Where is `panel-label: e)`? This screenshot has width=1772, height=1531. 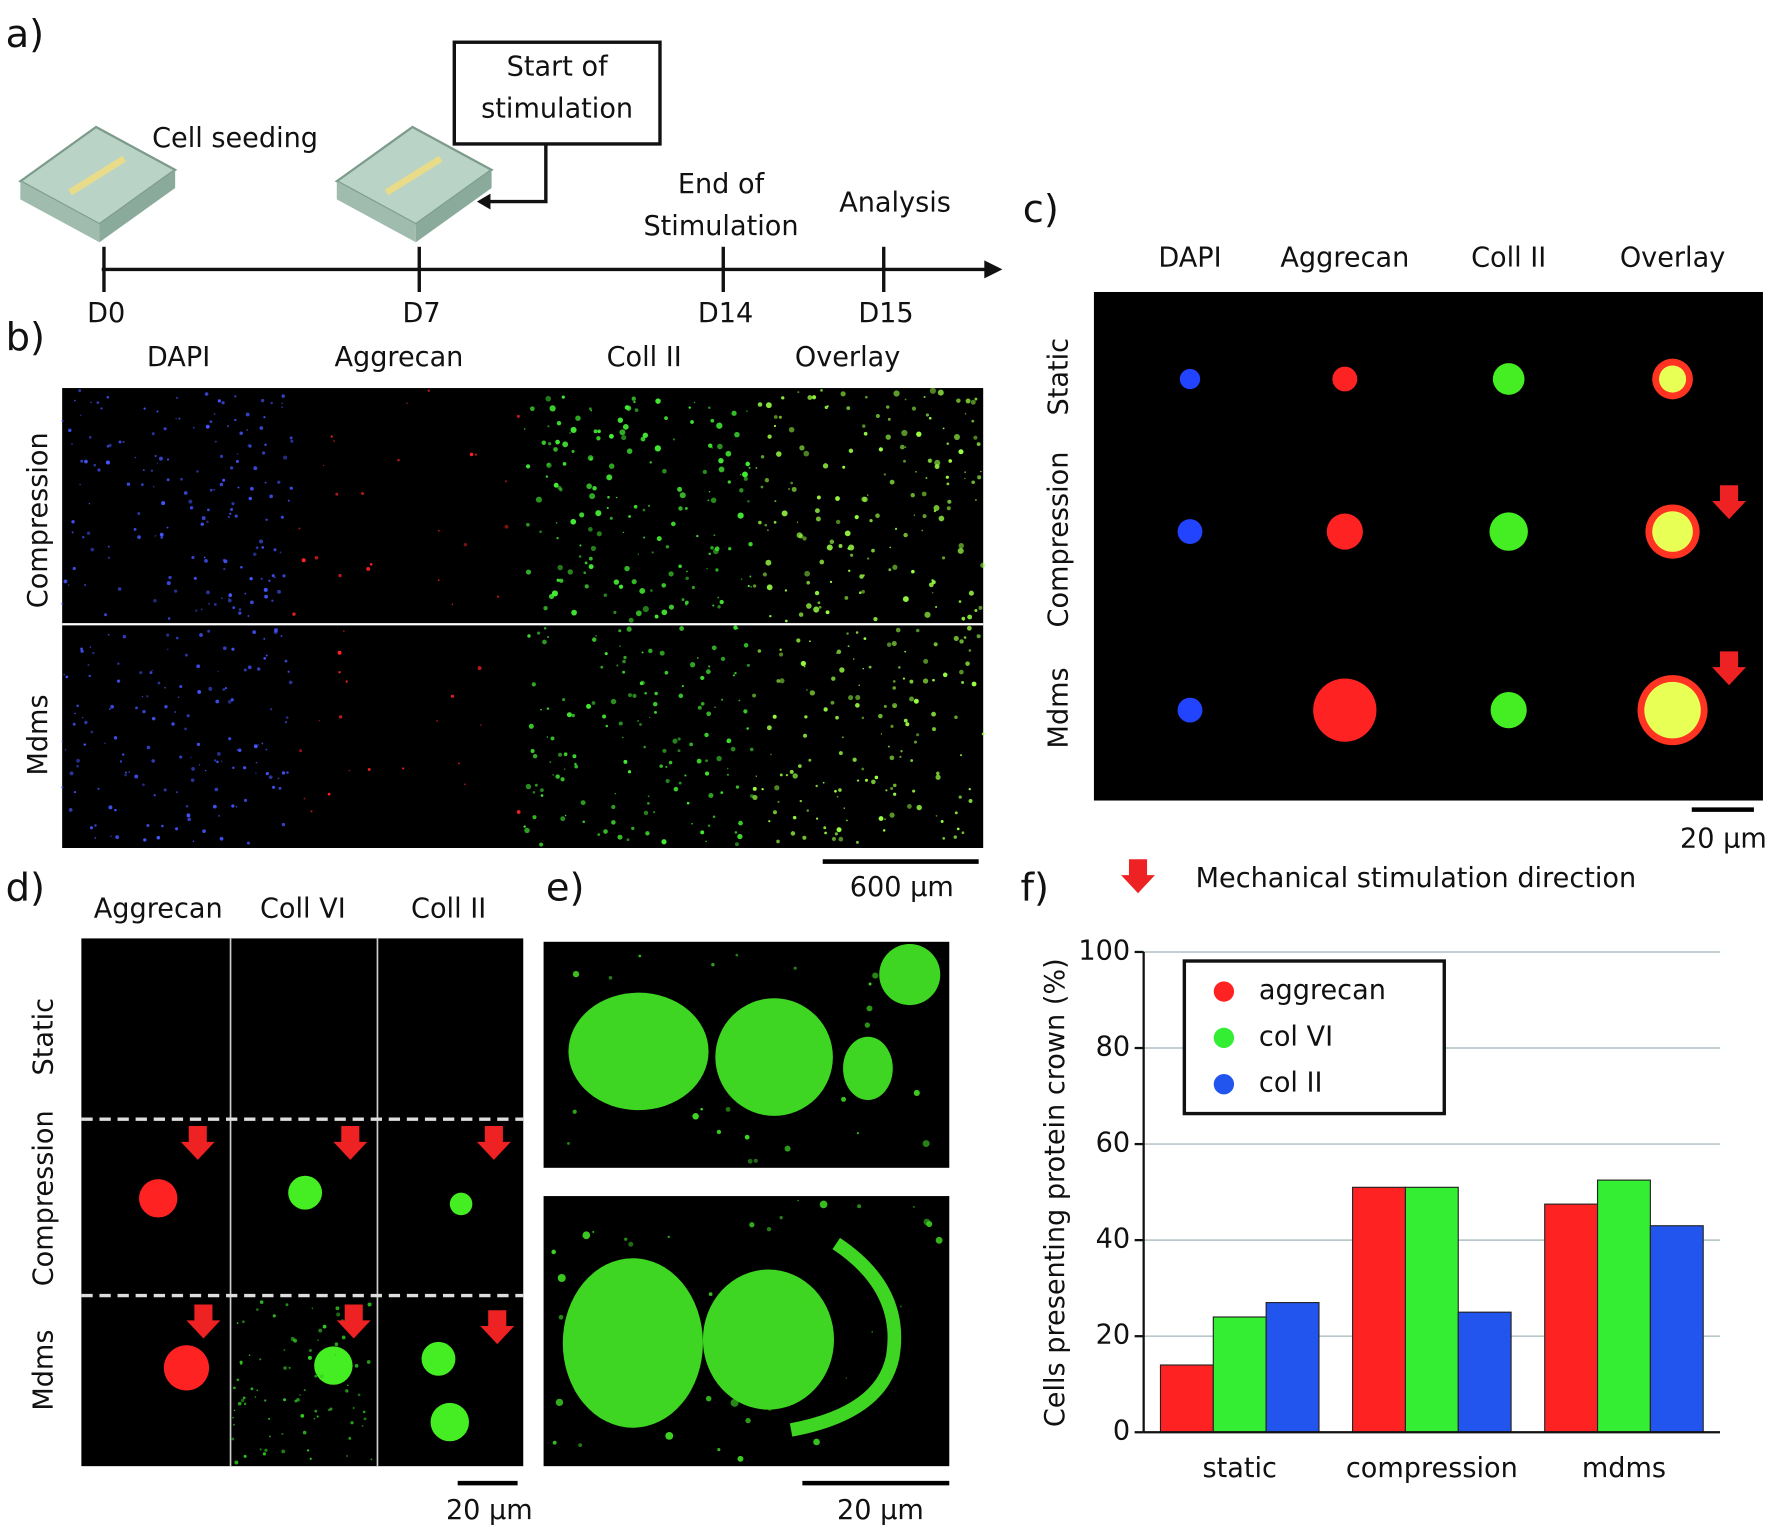 panel-label: e) is located at coordinates (565, 887).